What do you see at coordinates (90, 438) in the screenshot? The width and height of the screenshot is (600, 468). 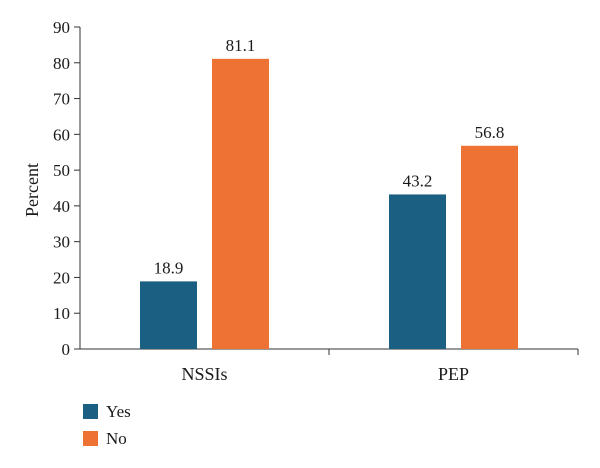 I see `legend-swatch-no` at bounding box center [90, 438].